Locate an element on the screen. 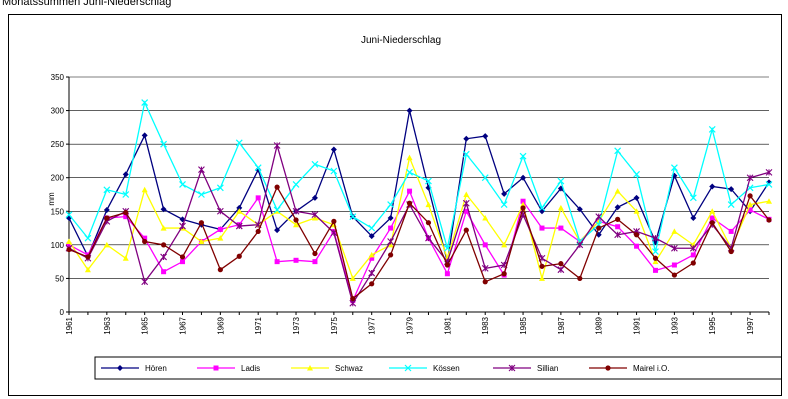 The height and width of the screenshot is (399, 788). legend-label: Hören is located at coordinates (156, 368).